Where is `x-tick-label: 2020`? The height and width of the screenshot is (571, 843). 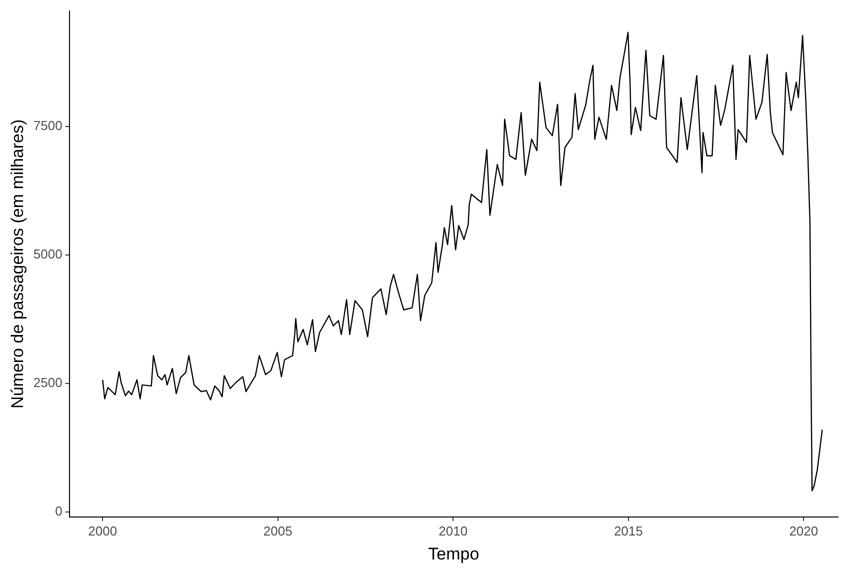
x-tick-label: 2020 is located at coordinates (803, 530).